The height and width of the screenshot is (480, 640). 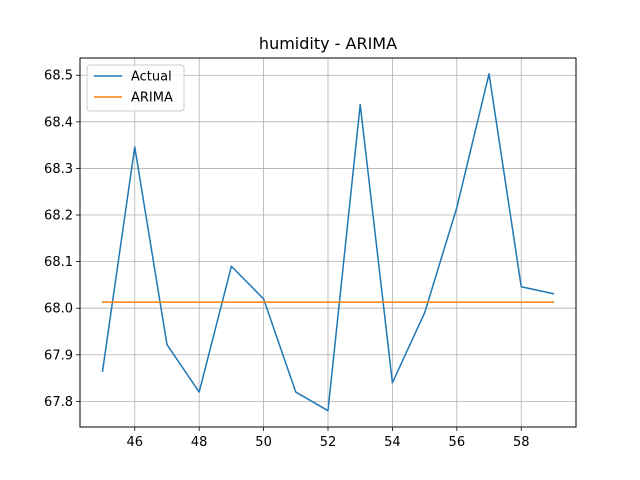 What do you see at coordinates (328, 43) in the screenshot?
I see `chart-title: humidity - ARIMA` at bounding box center [328, 43].